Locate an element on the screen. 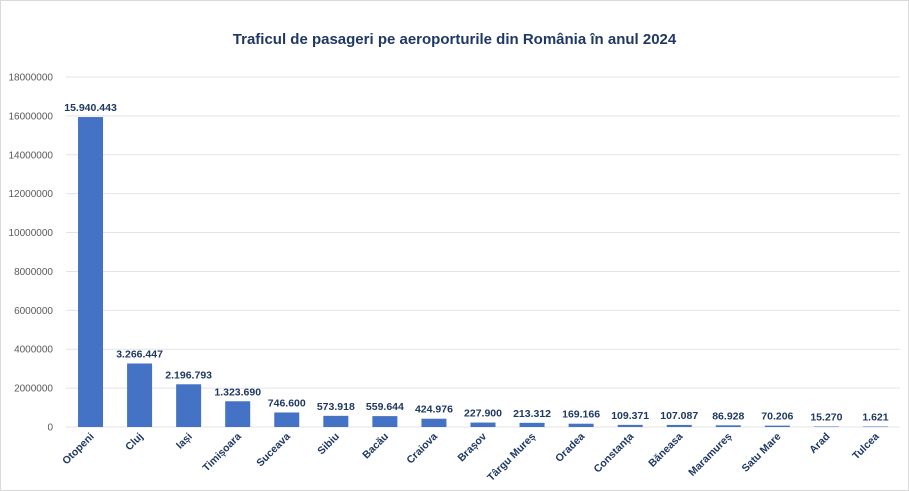 The width and height of the screenshot is (909, 491). y-tick-label: 8000000 is located at coordinates (33, 272).